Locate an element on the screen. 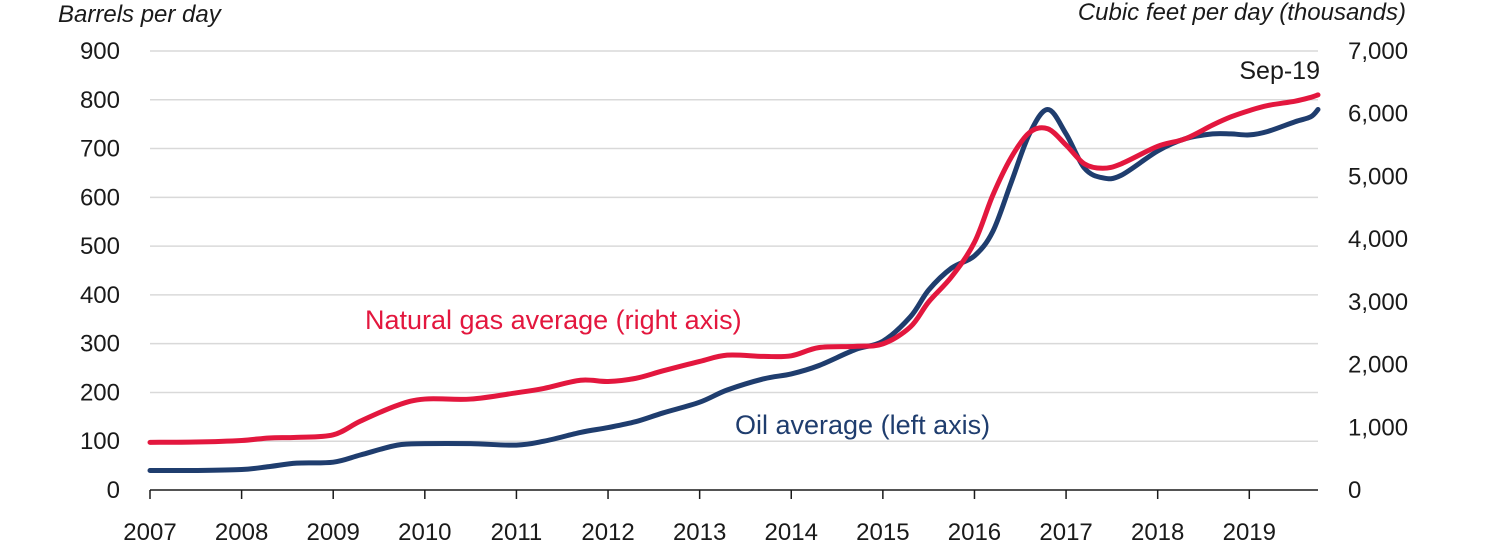  right-tick-label: 7,000 is located at coordinates (1378, 51).